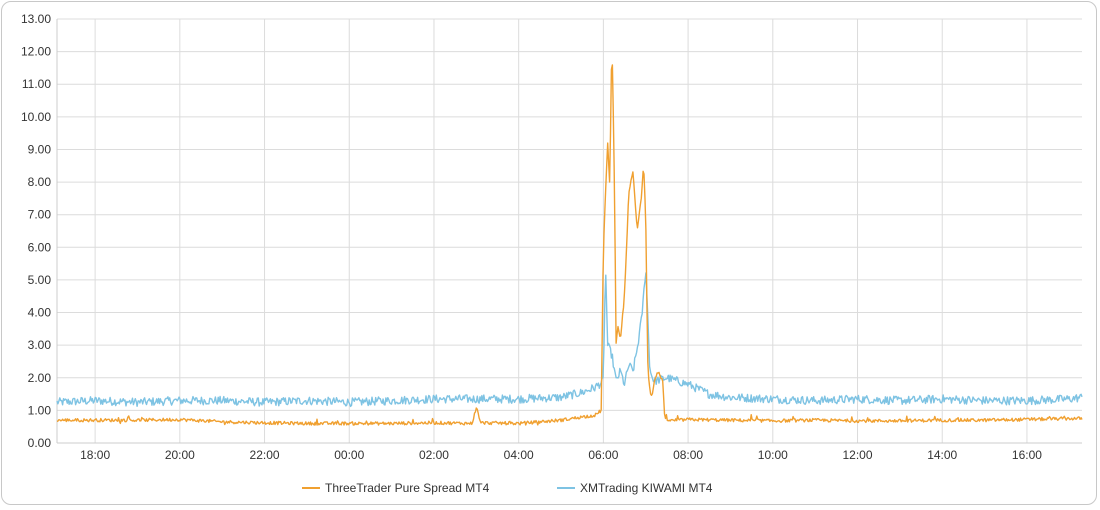 Image resolution: width=1100 pixels, height=510 pixels. What do you see at coordinates (180, 455) in the screenshot?
I see `x-tick-label: 20:00` at bounding box center [180, 455].